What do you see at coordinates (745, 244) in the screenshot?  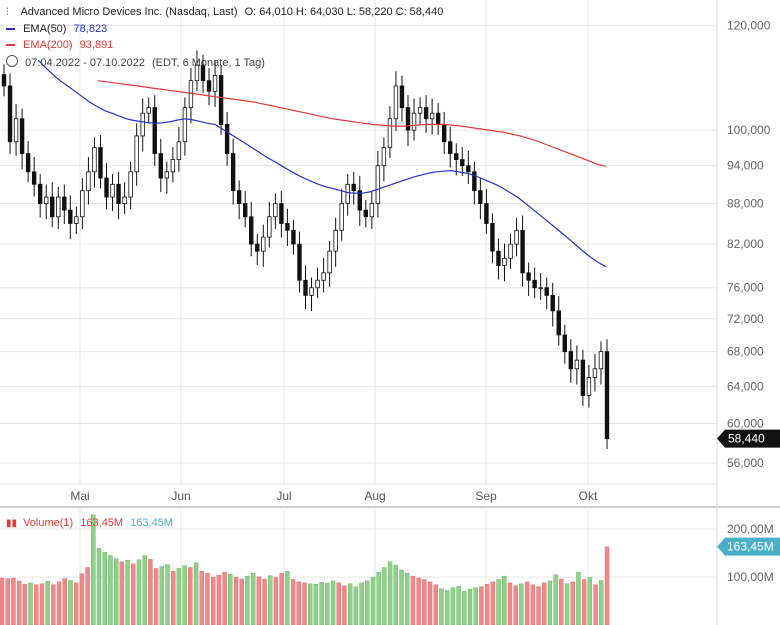 I see `price-tick-label: 82,000` at bounding box center [745, 244].